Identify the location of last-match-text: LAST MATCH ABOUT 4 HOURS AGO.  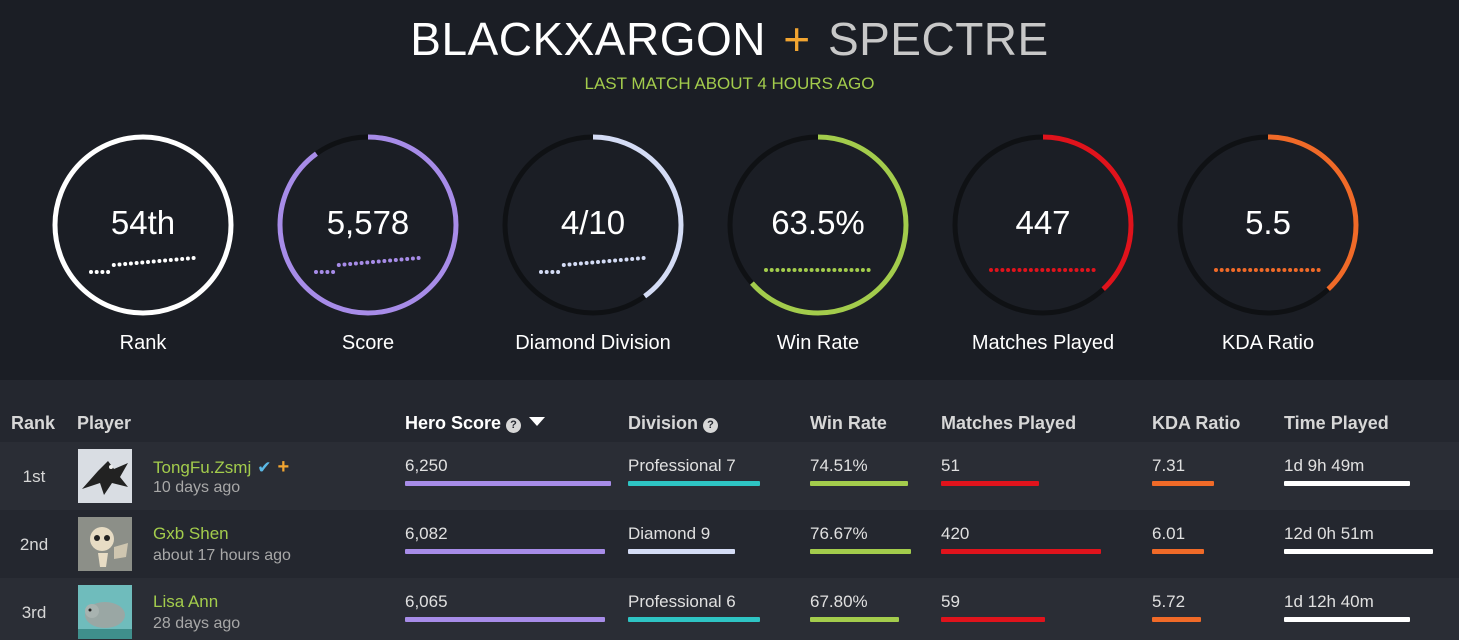
(729, 83).